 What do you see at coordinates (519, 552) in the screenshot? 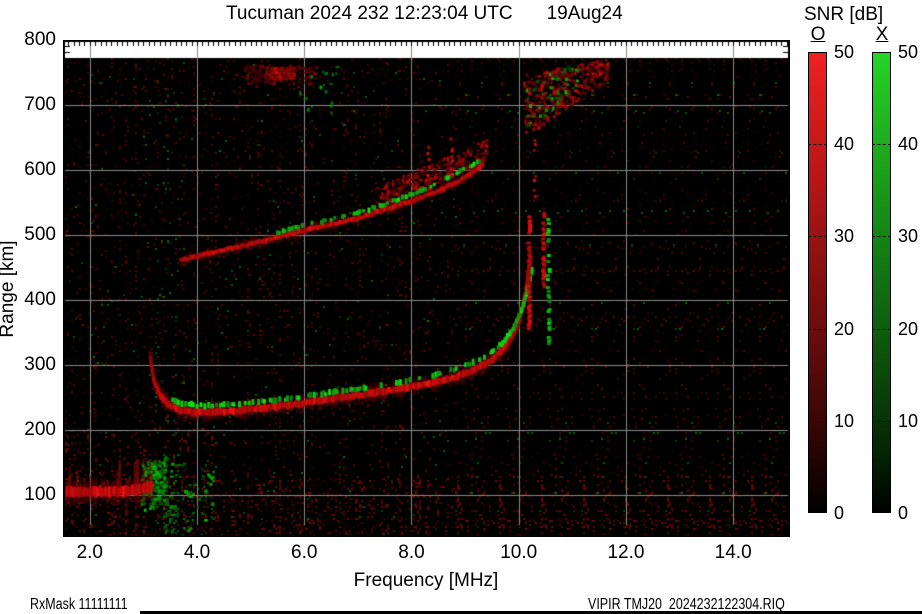
I see `x-tick-label: 10.0` at bounding box center [519, 552].